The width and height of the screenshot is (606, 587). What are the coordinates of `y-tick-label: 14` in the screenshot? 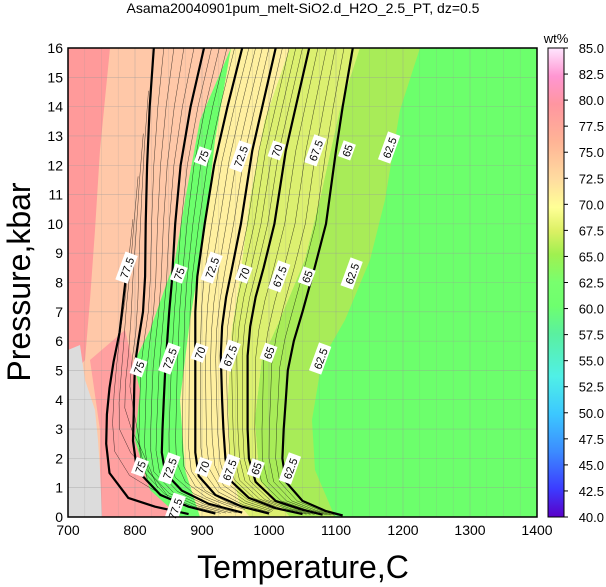 It's located at (55, 107).